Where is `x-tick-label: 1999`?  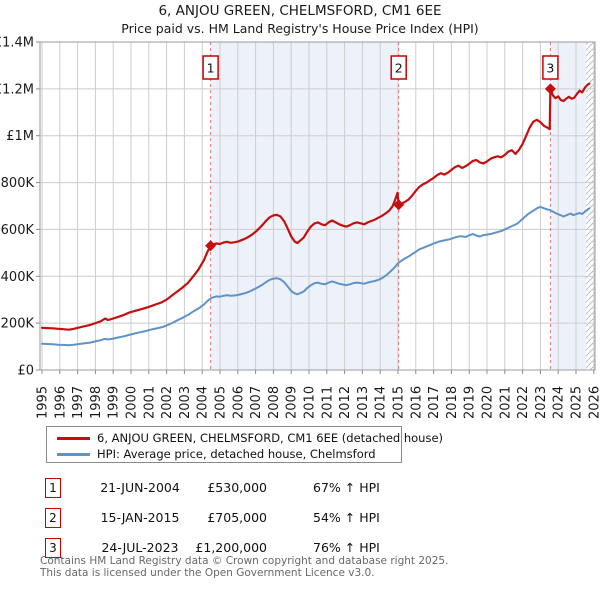
x-tick-label: 1999 is located at coordinates (114, 402).